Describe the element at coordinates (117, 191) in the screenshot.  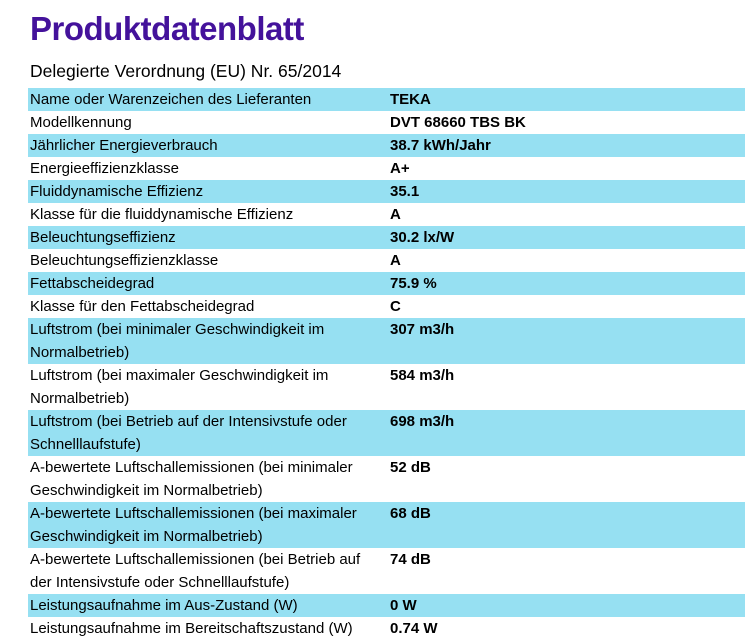
I see `row-label: Fluiddynamische Effizienz` at that location.